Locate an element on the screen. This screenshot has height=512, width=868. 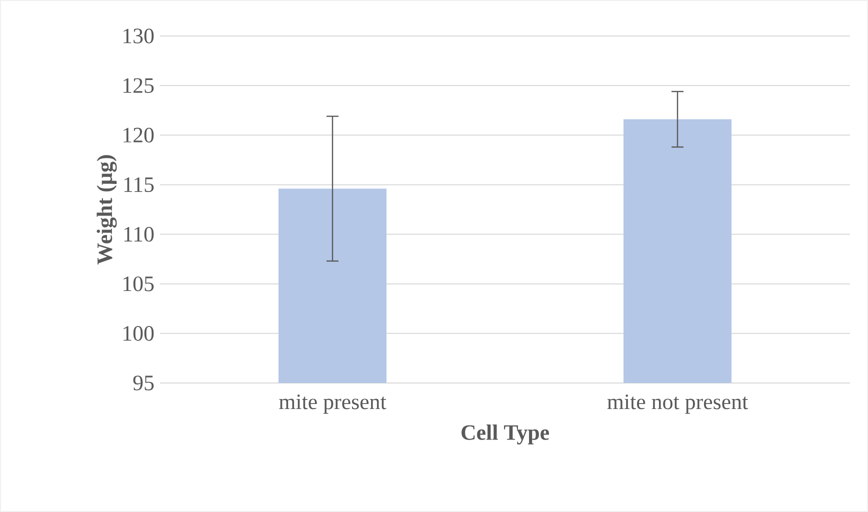
x-tick-label: mite not present is located at coordinates (677, 404).